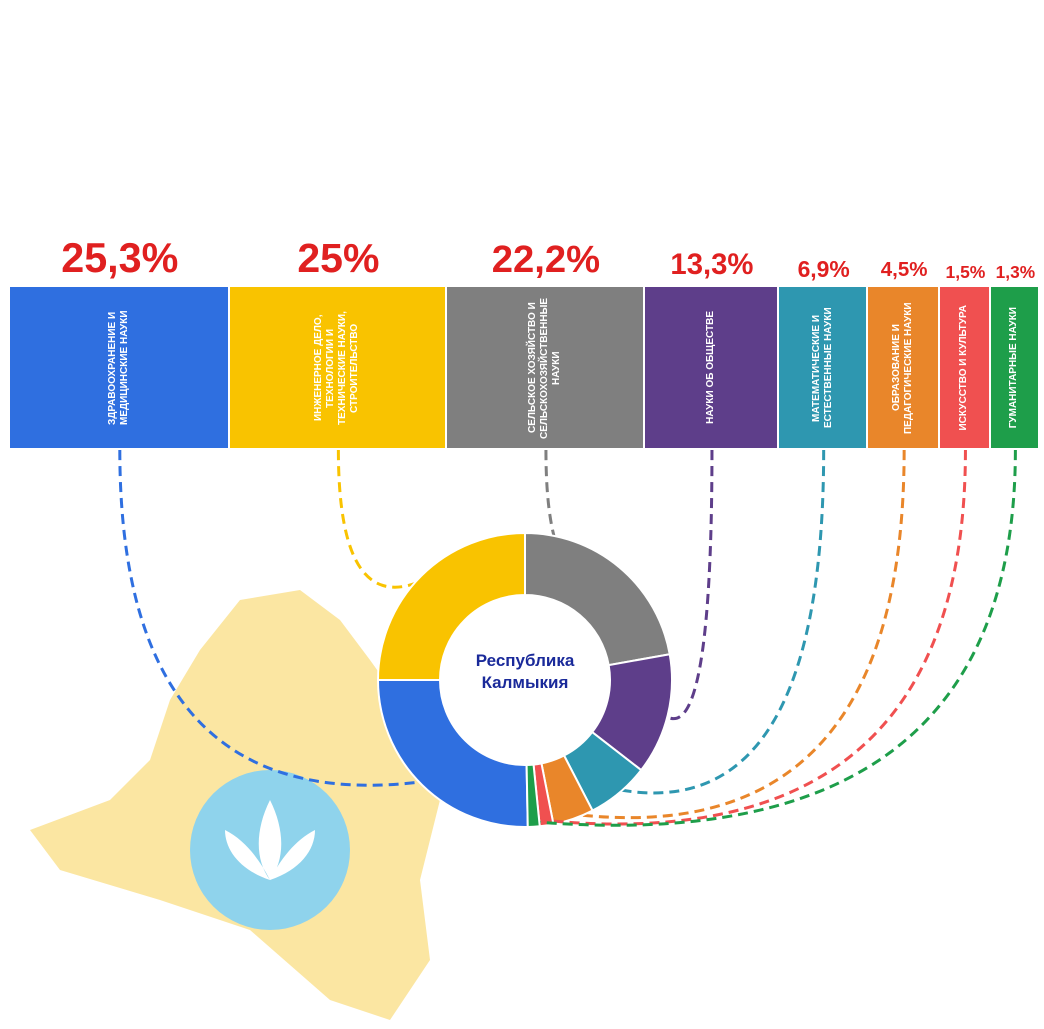 This screenshot has width=1044, height=1029. Describe the element at coordinates (546, 260) in the screenshot. I see `value-label: 22,2%` at that location.